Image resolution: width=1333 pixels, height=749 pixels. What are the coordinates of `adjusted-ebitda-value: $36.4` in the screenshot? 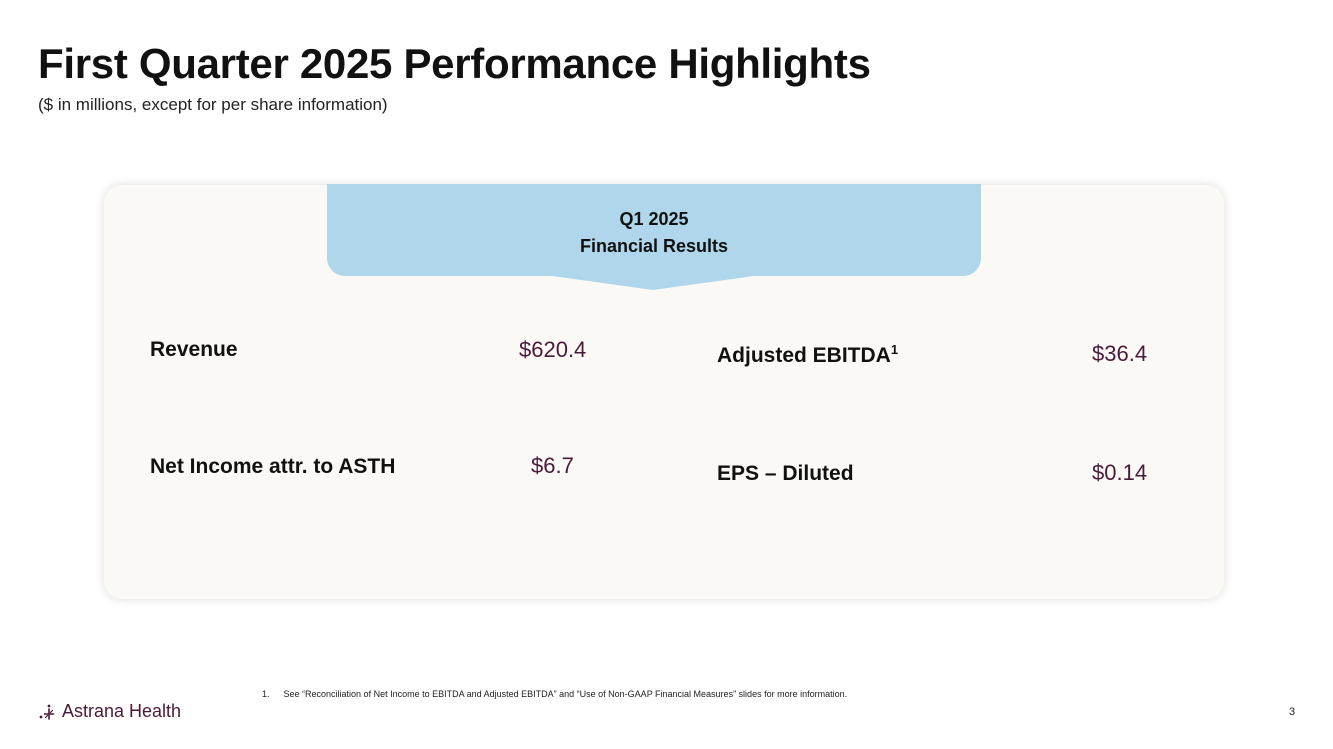 It's located at (1120, 353).